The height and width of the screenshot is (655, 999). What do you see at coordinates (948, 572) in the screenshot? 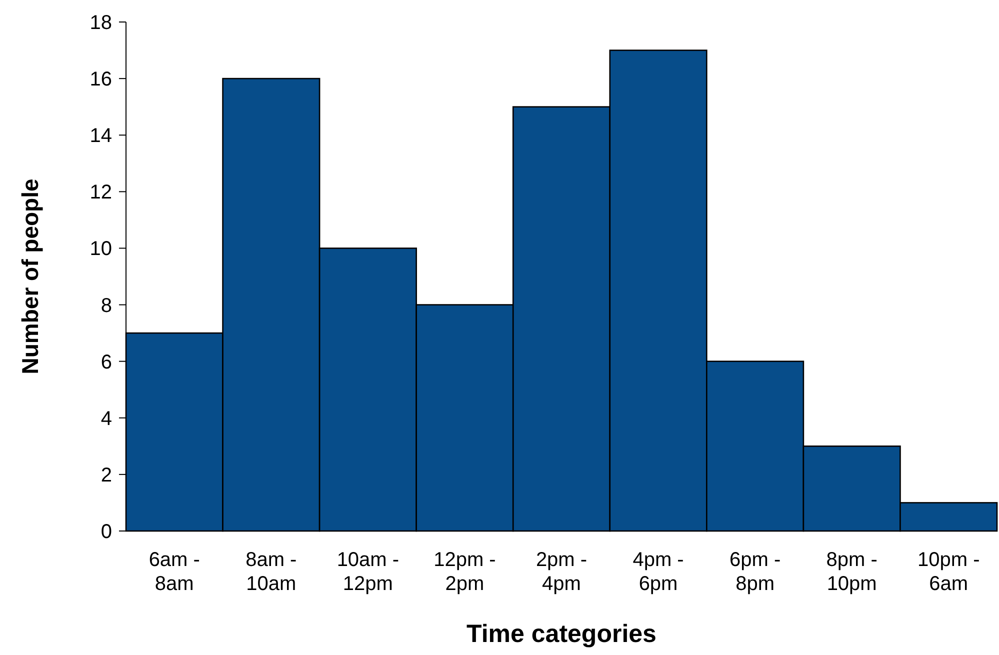
I see `x-tick-label: 10pm - 6am` at bounding box center [948, 572].